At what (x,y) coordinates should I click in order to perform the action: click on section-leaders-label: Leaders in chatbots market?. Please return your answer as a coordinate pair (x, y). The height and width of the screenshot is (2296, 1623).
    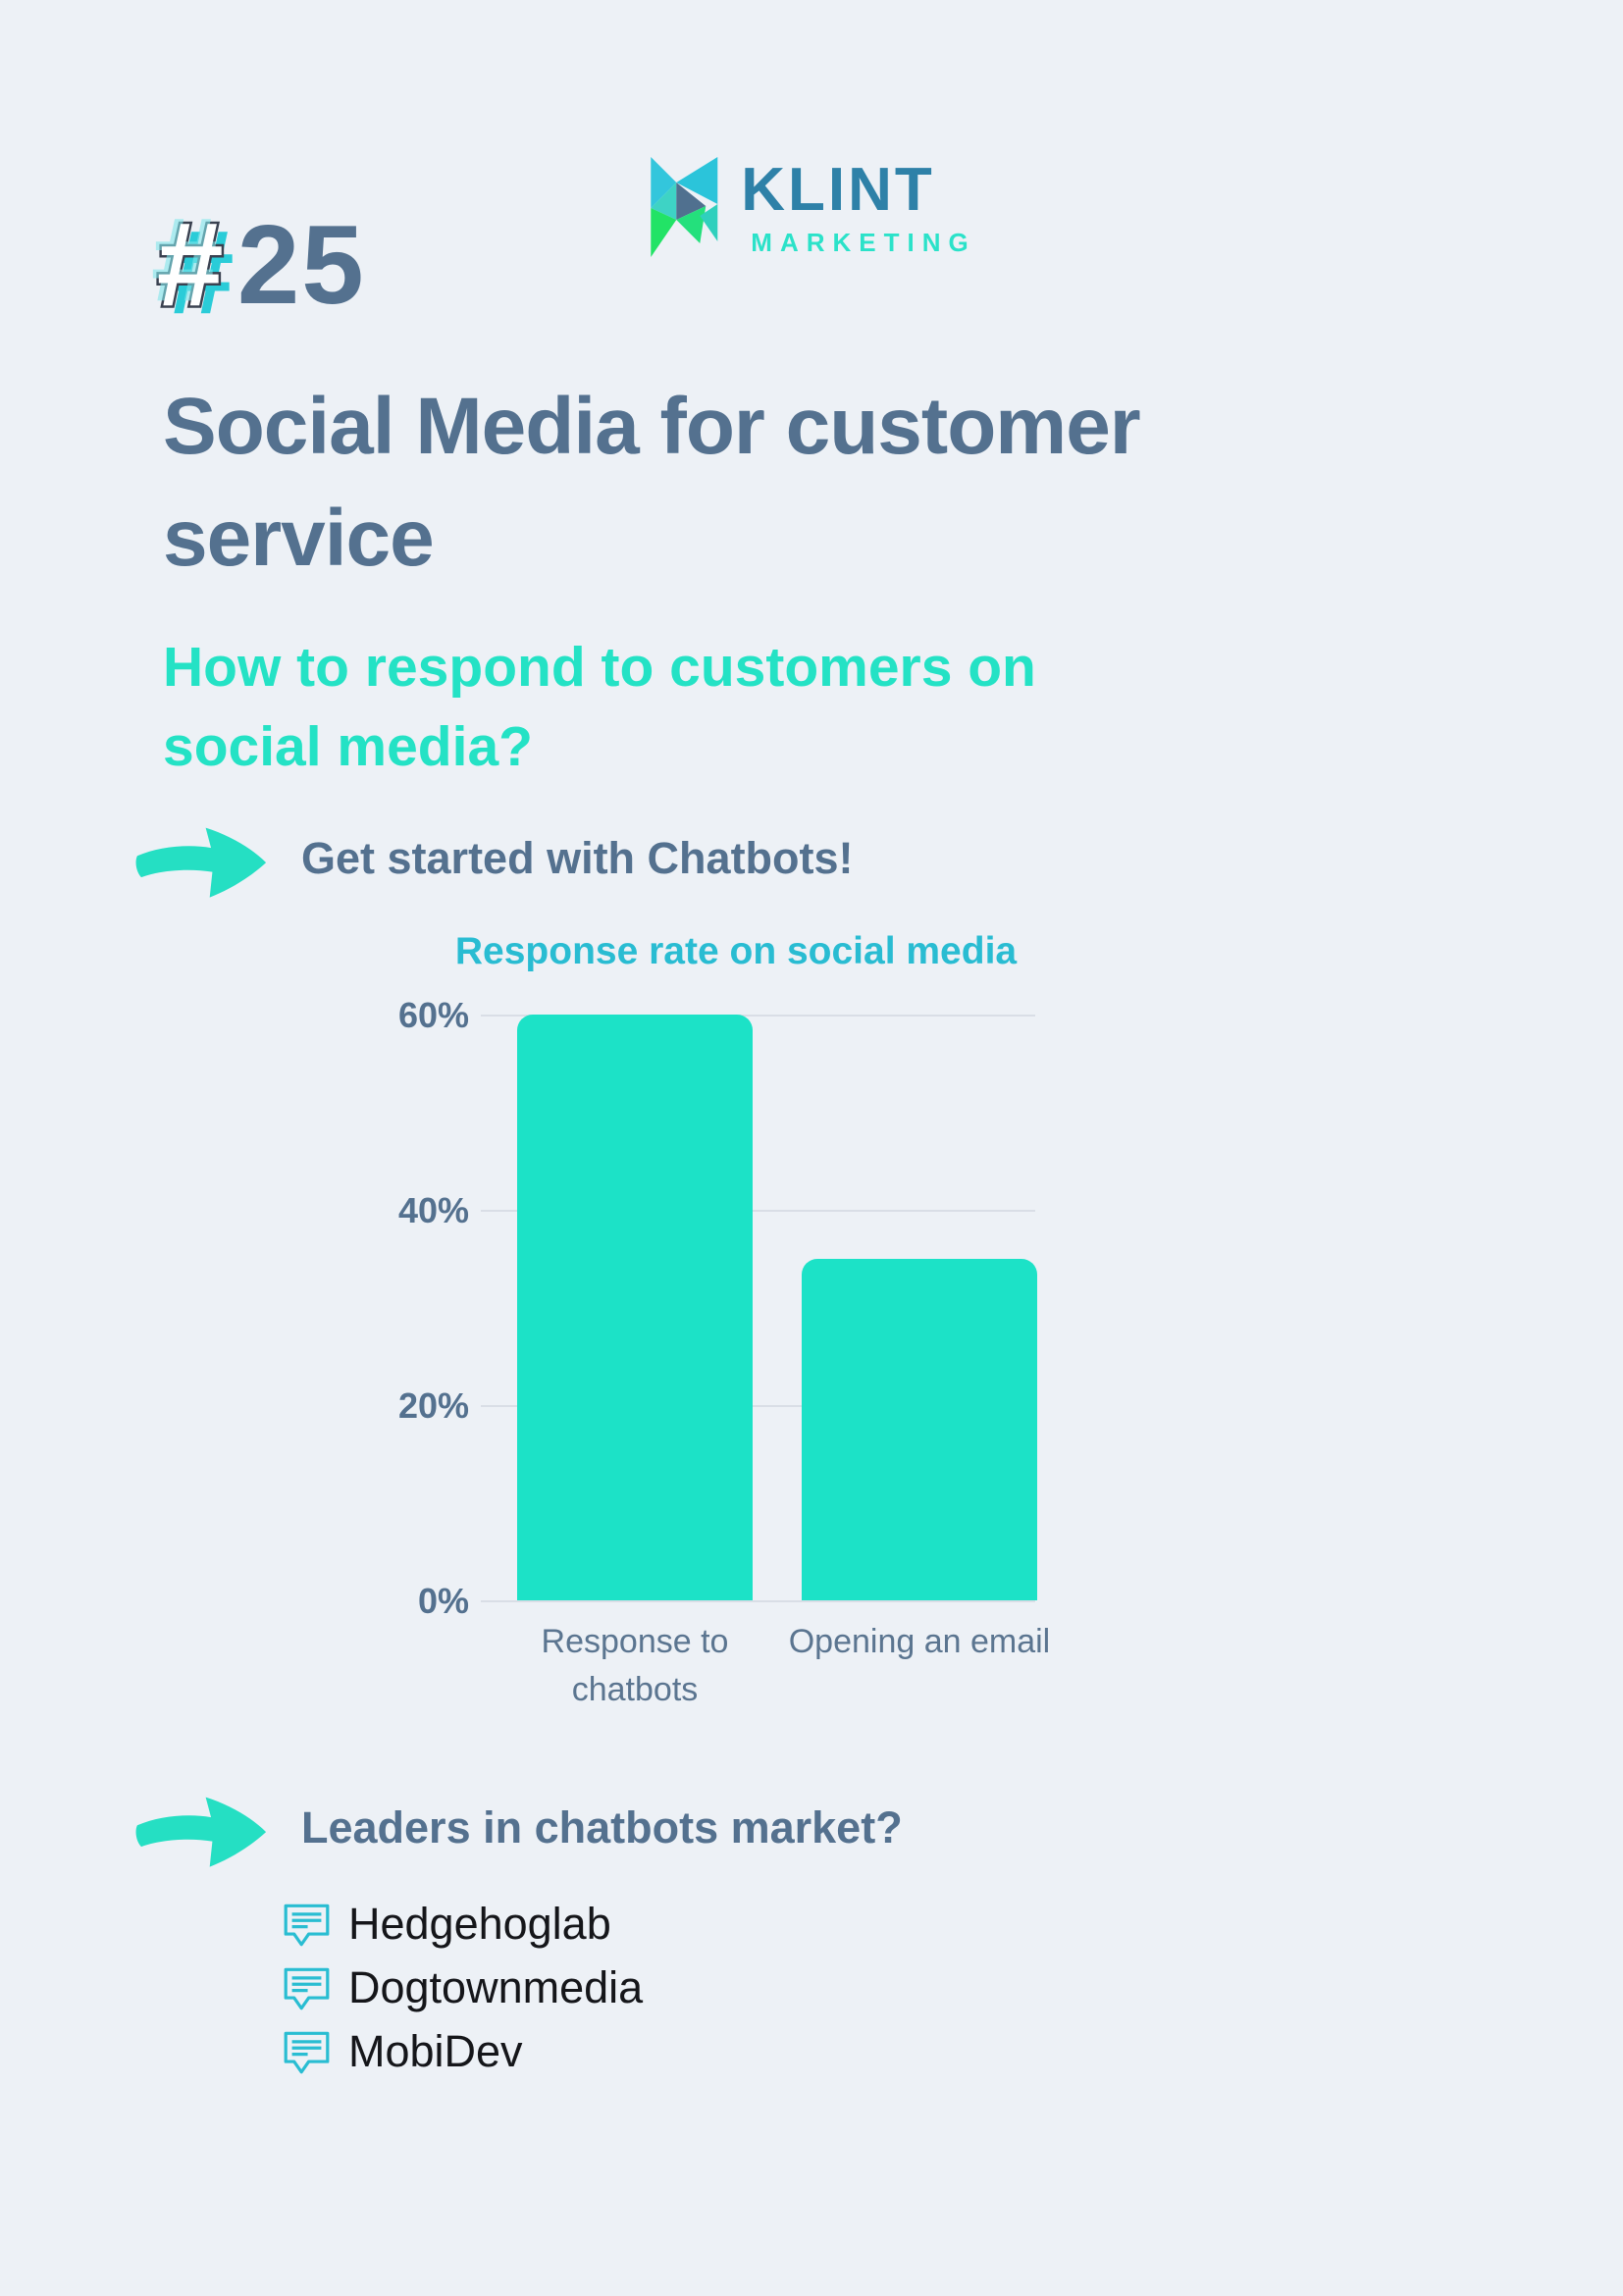
    Looking at the image, I should click on (602, 1827).